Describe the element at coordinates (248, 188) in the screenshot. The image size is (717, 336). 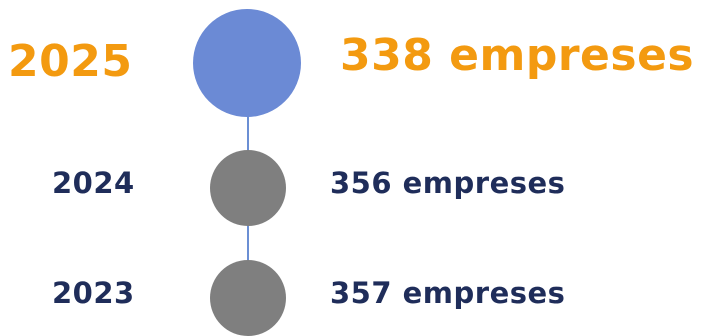
I see `timeline-dot-2024` at that location.